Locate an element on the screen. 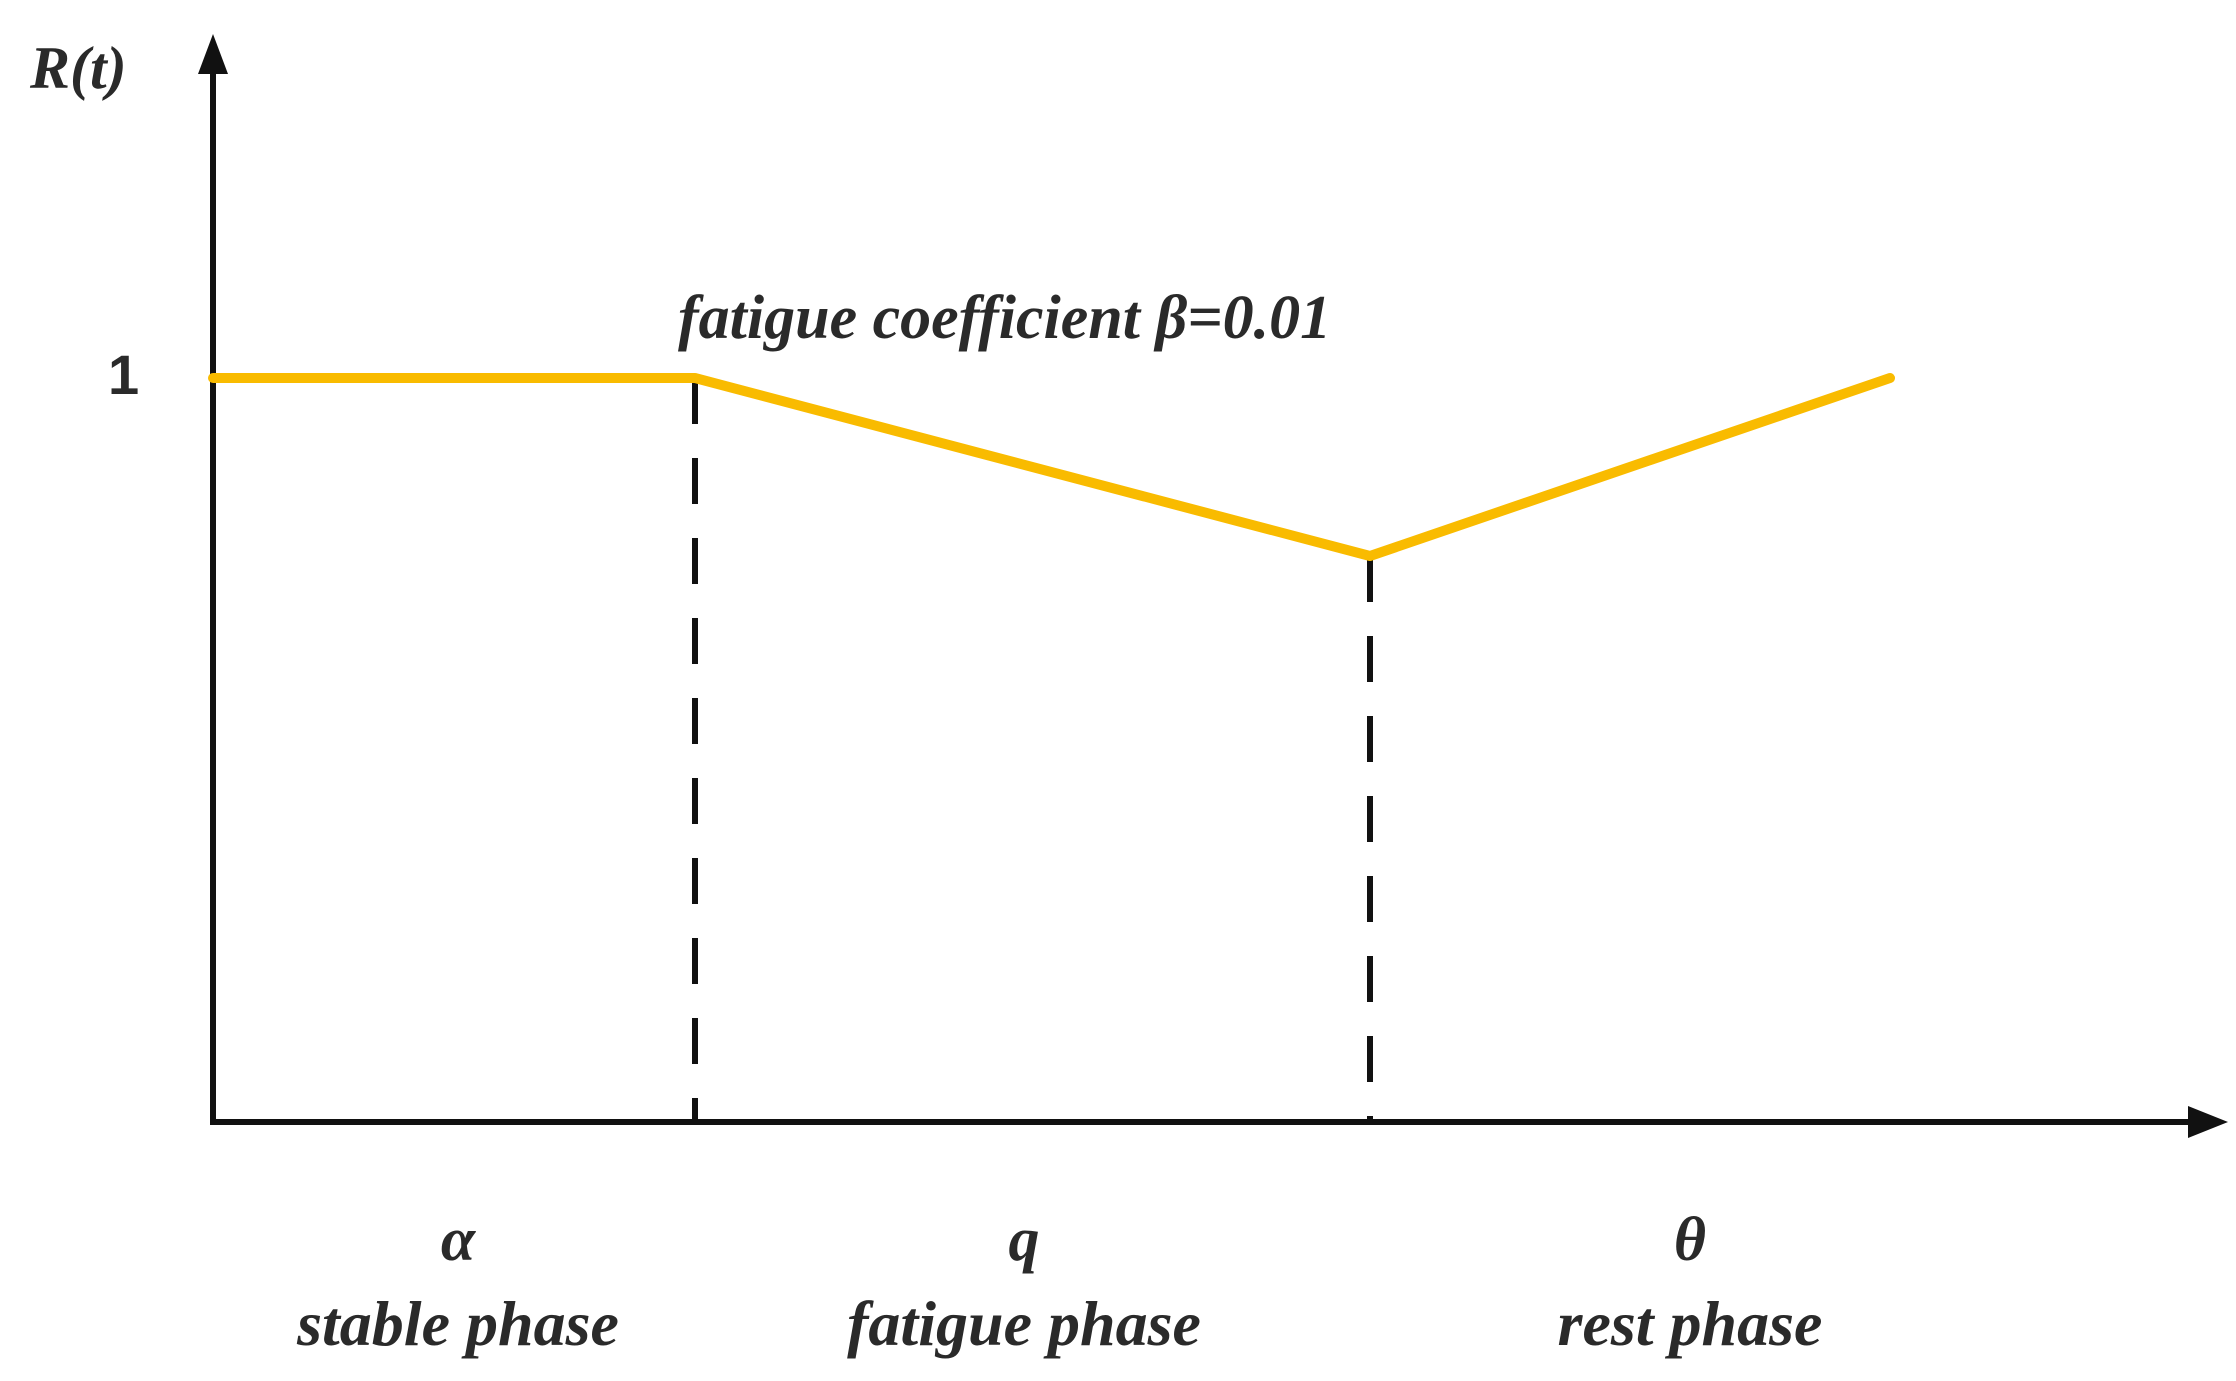 The image size is (2236, 1381). phase-name-stable: stable phase is located at coordinates (457, 1323).